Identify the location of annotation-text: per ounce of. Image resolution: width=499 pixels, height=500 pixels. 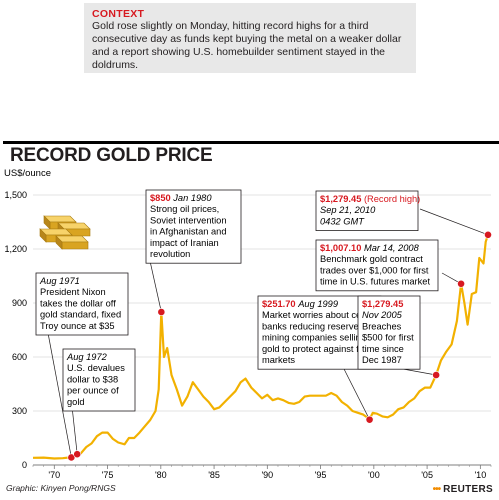
(93, 391).